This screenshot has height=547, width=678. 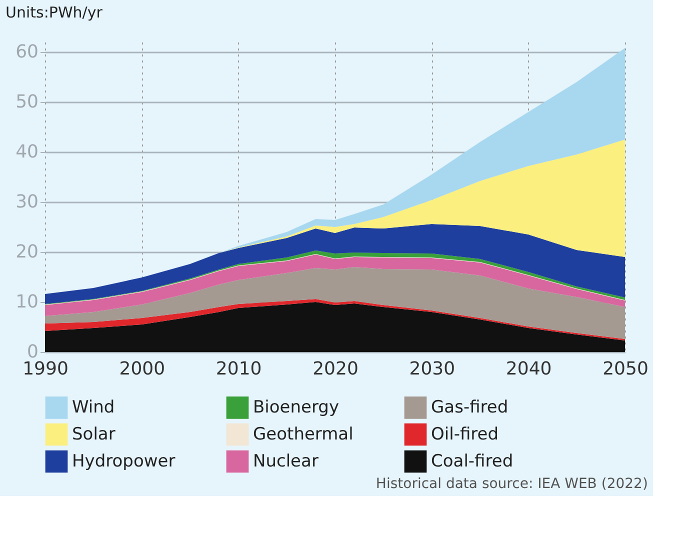 I want to click on legend-label: Oil-fired, so click(x=465, y=434).